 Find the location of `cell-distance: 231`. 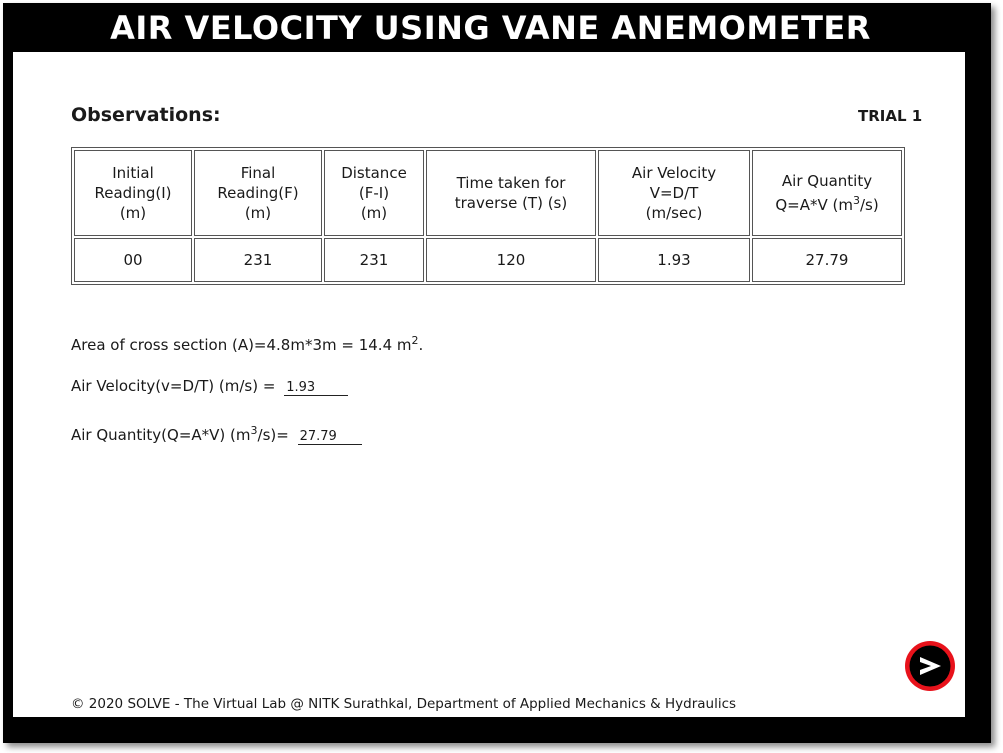

cell-distance: 231 is located at coordinates (374, 260).